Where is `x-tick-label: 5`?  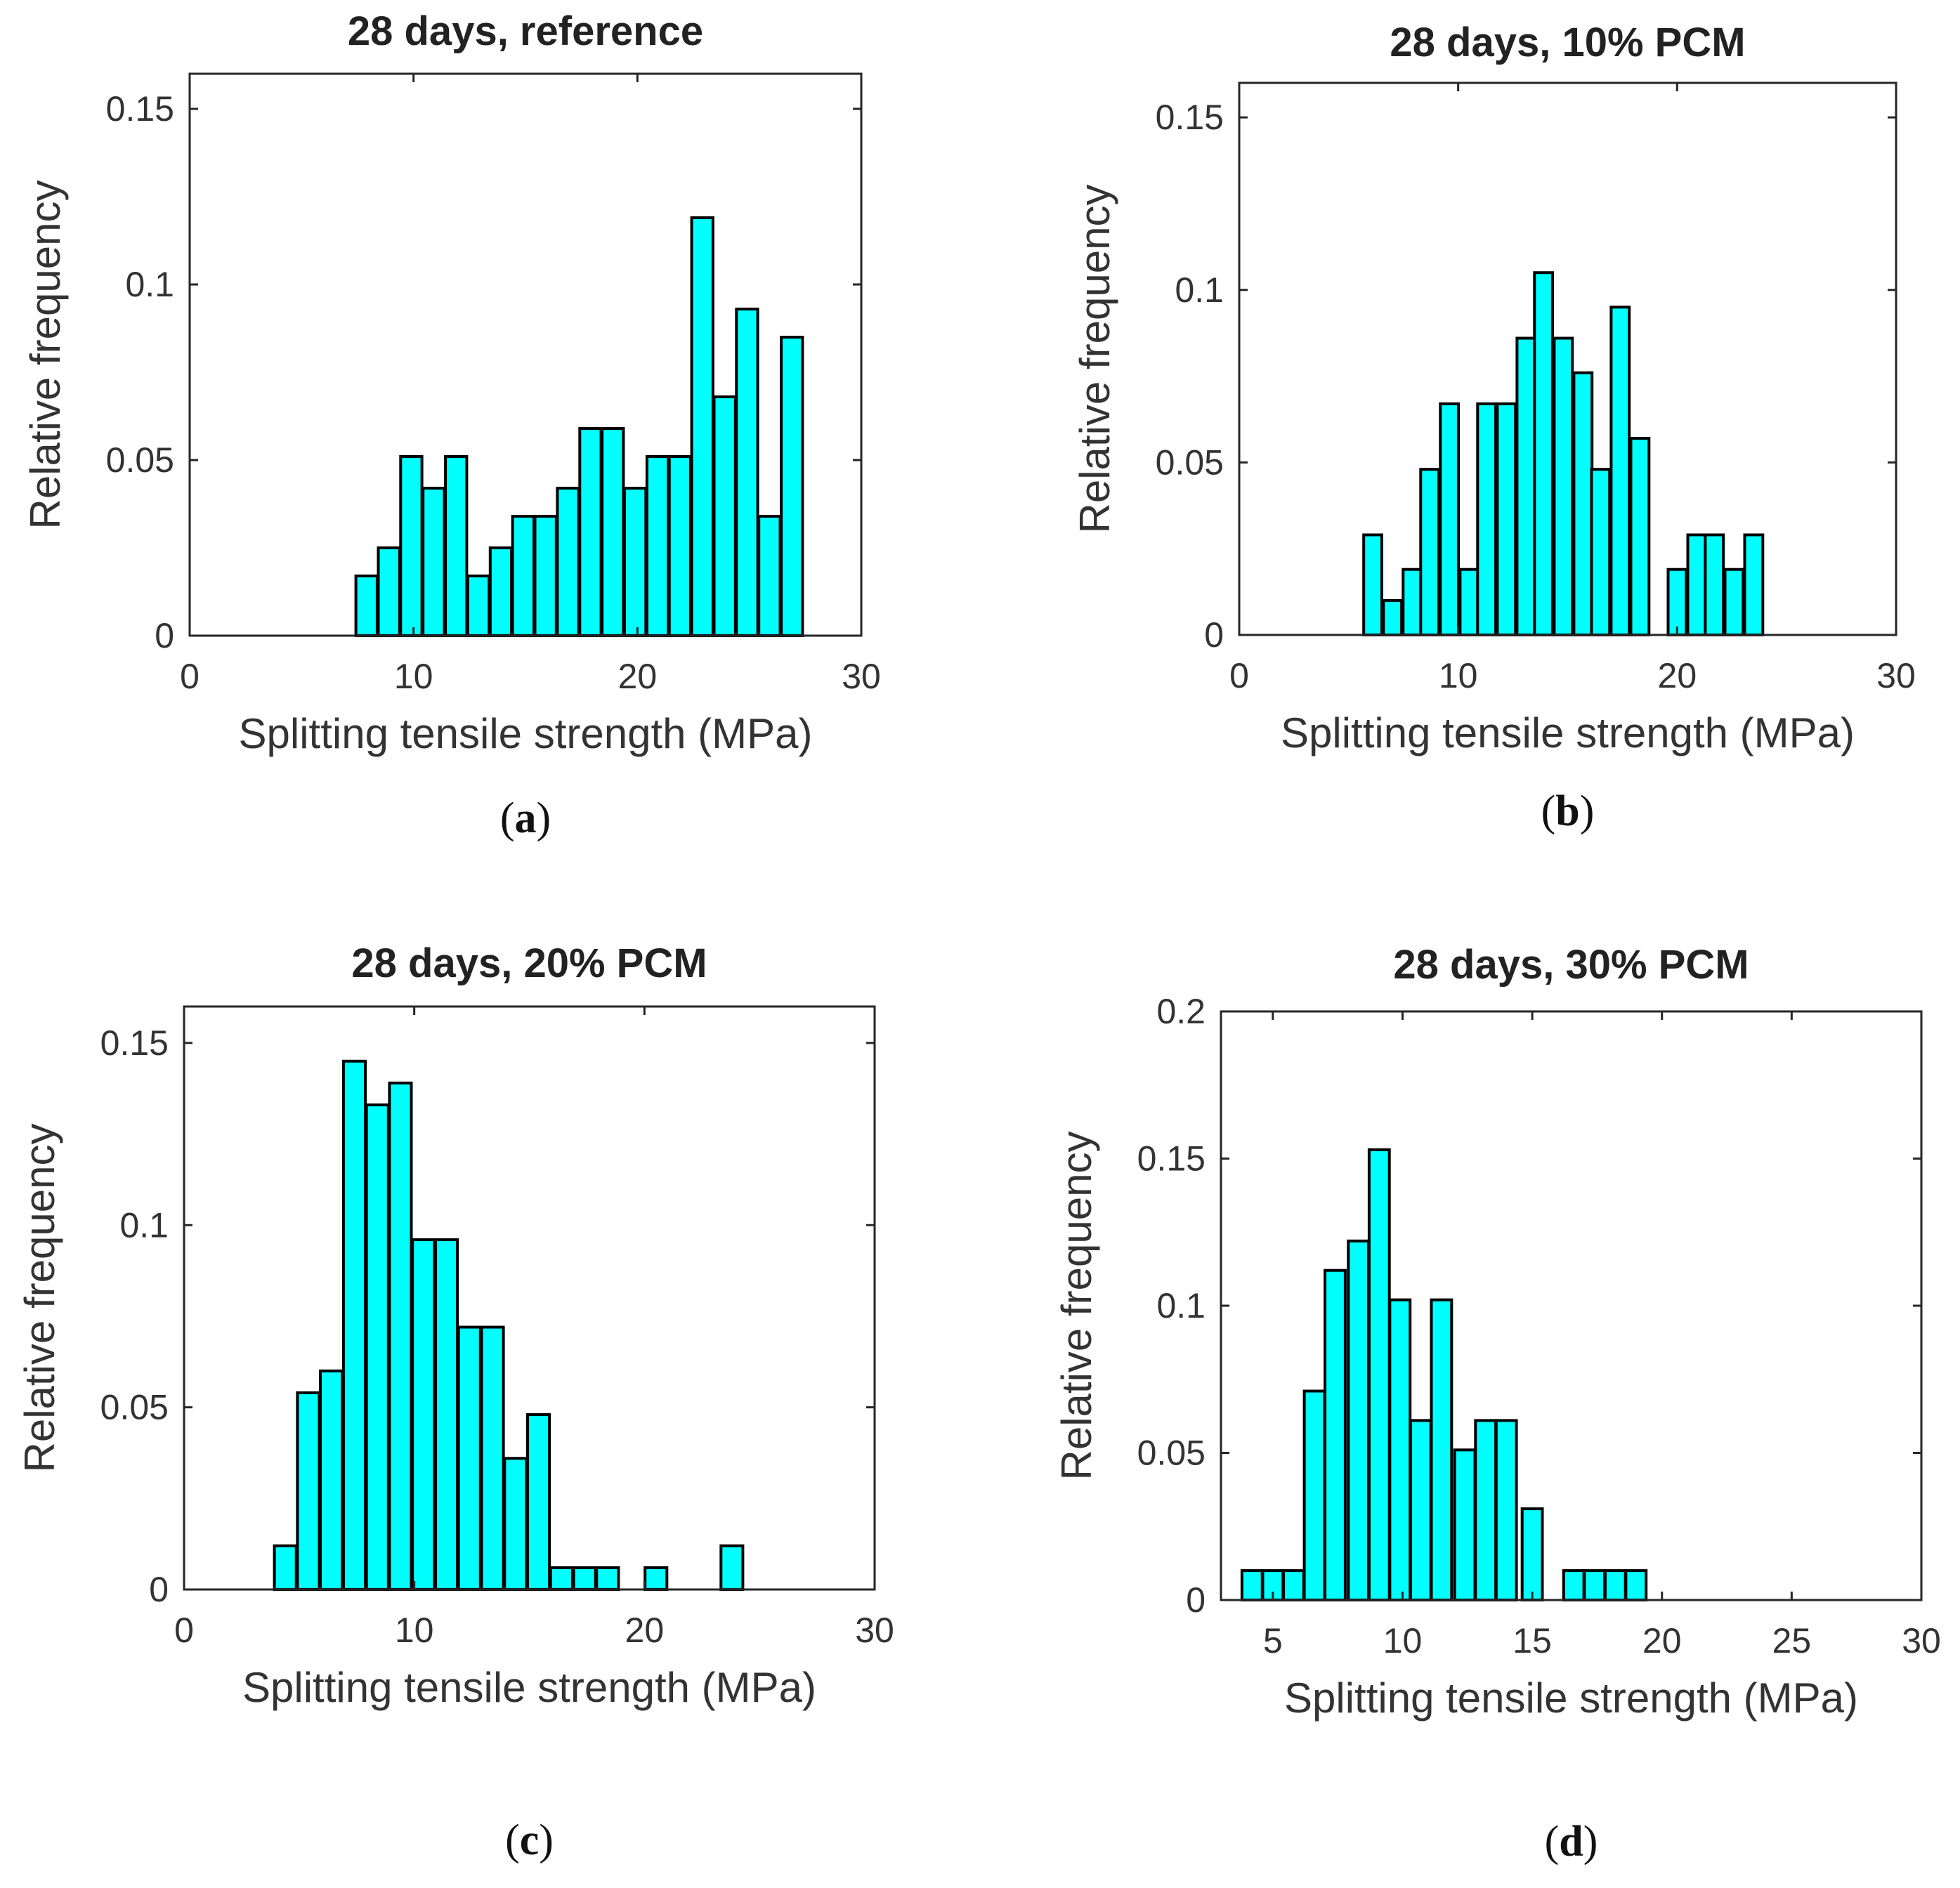 x-tick-label: 5 is located at coordinates (1273, 1640).